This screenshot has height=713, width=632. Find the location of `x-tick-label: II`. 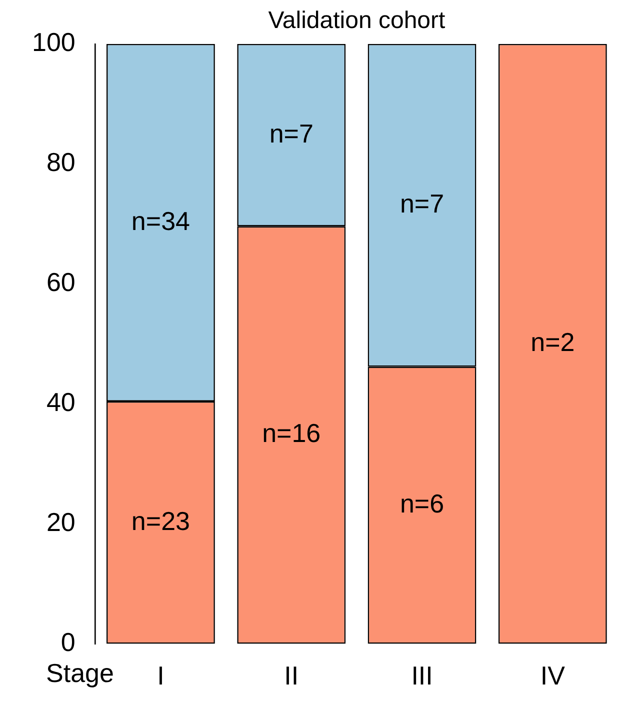

x-tick-label: II is located at coordinates (291, 675).